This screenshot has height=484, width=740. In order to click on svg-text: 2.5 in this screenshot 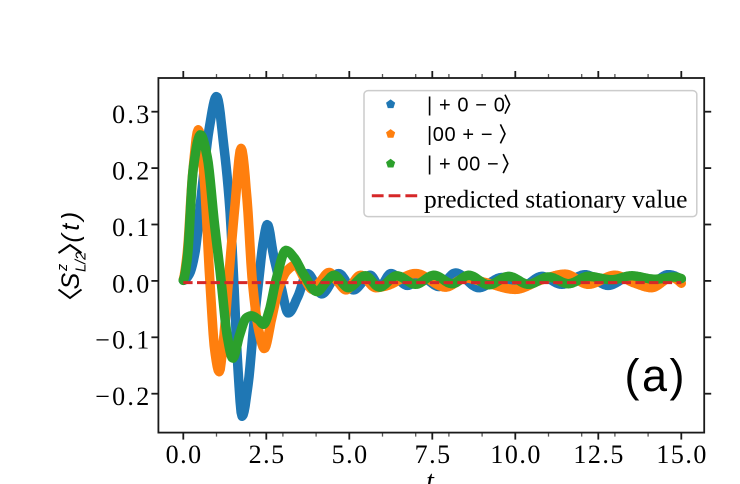, I will do `click(267, 454)`.